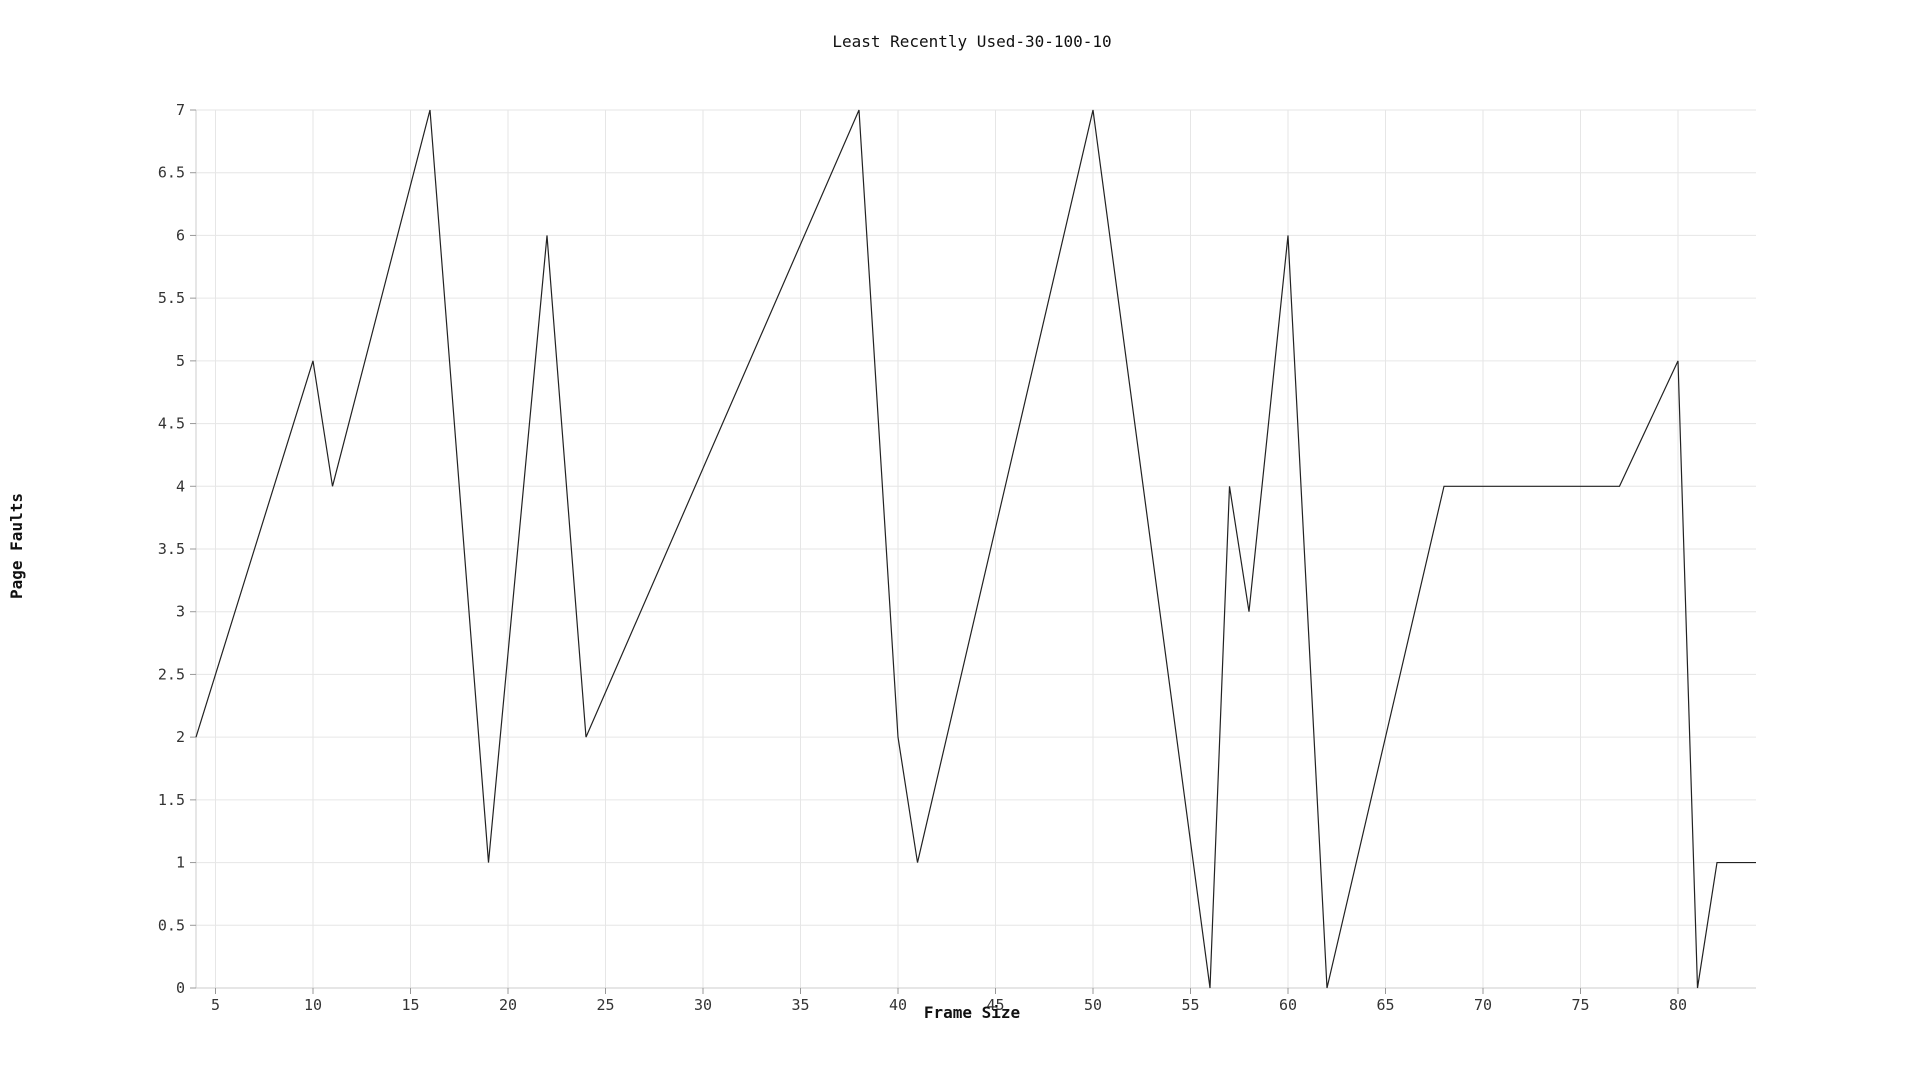 This screenshot has height=1080, width=1920. Describe the element at coordinates (16, 546) in the screenshot. I see `y-axis-label: Page Faults` at that location.